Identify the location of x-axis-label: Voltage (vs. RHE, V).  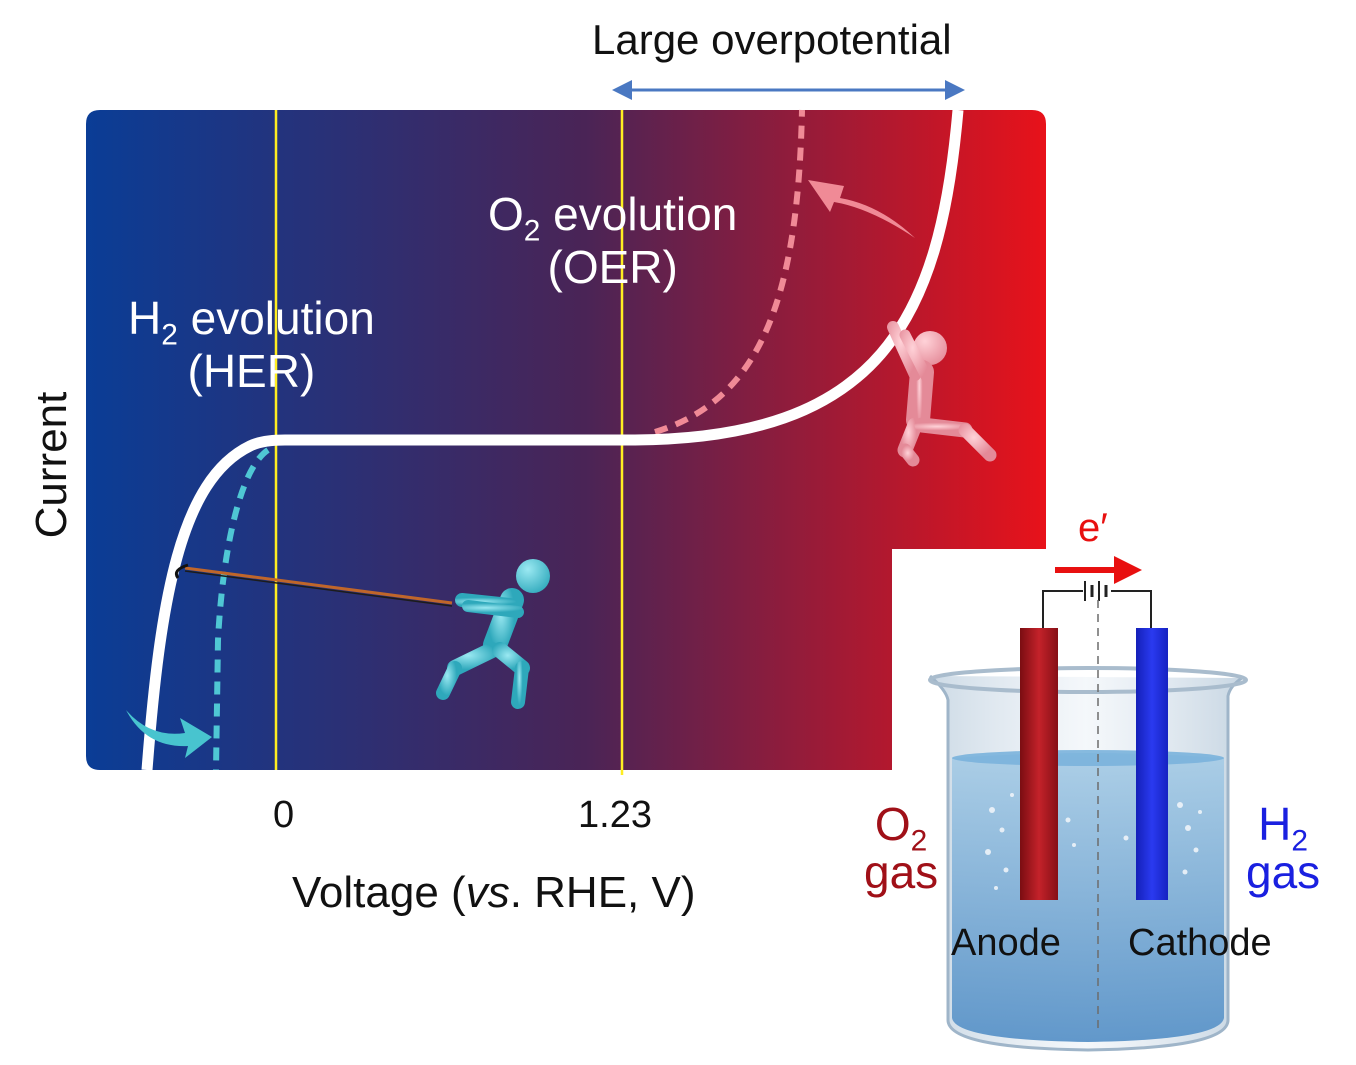
(494, 892).